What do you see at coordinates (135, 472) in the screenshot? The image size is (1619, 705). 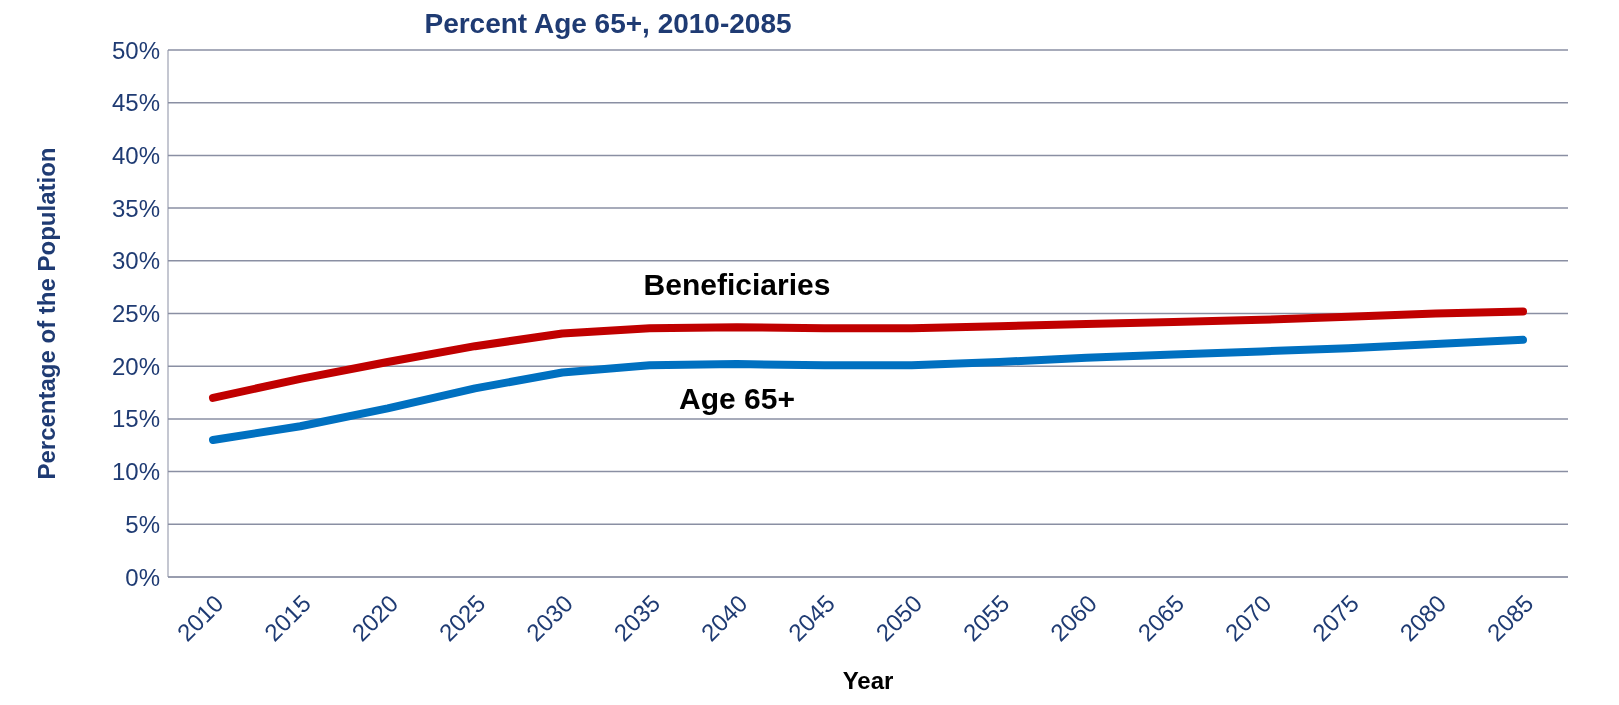 I see `y-tick-label: 10%` at bounding box center [135, 472].